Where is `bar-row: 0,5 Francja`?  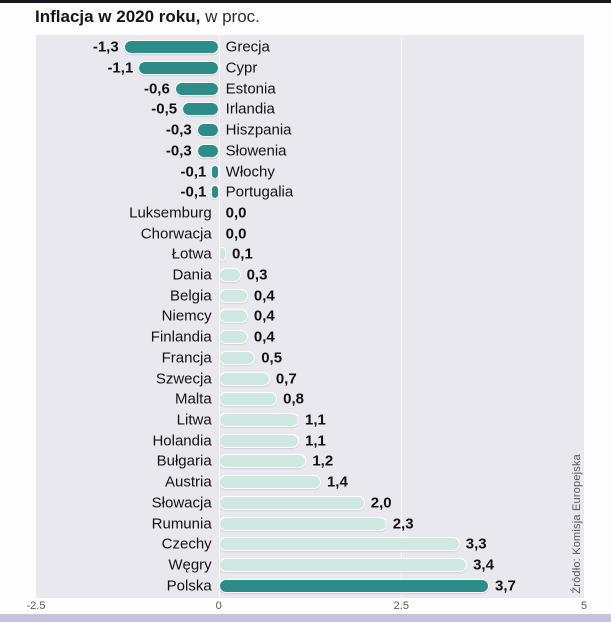
bar-row: 0,5 Francja is located at coordinates (310, 358).